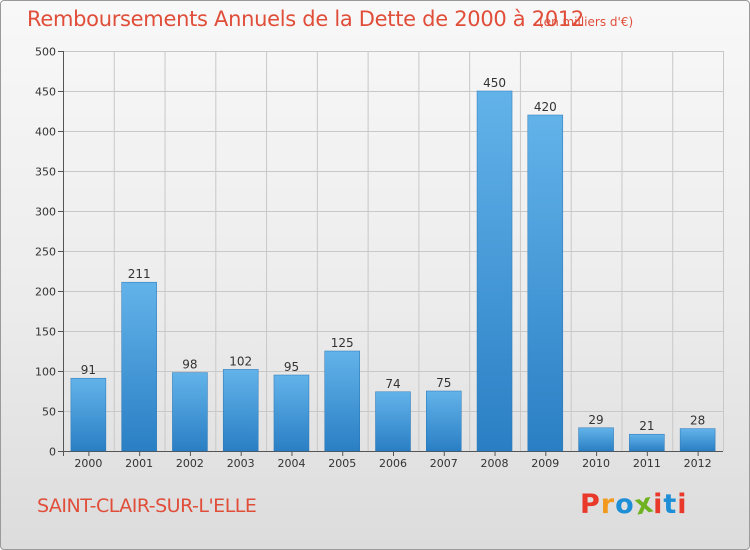  I want to click on x-tick-label-2007: 2007, so click(444, 463).